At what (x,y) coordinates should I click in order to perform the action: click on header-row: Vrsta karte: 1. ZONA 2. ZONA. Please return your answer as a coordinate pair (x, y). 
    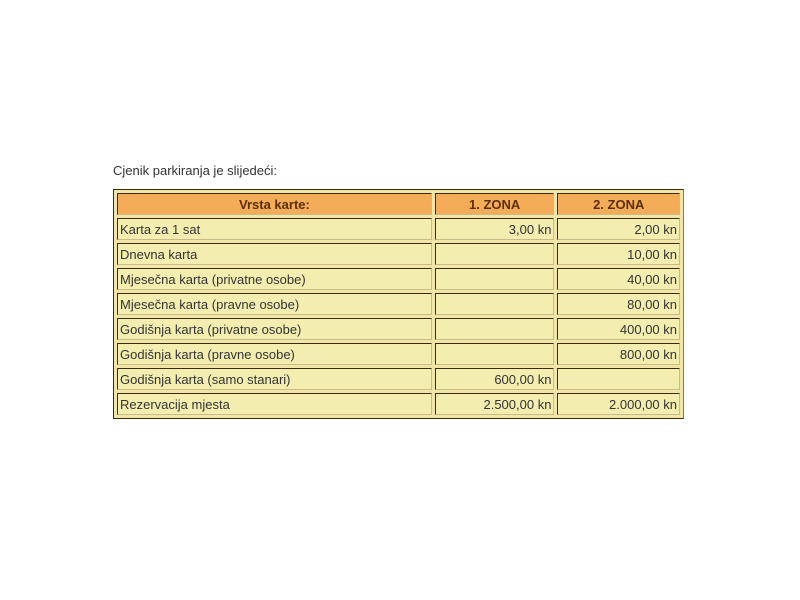
    Looking at the image, I should click on (398, 204).